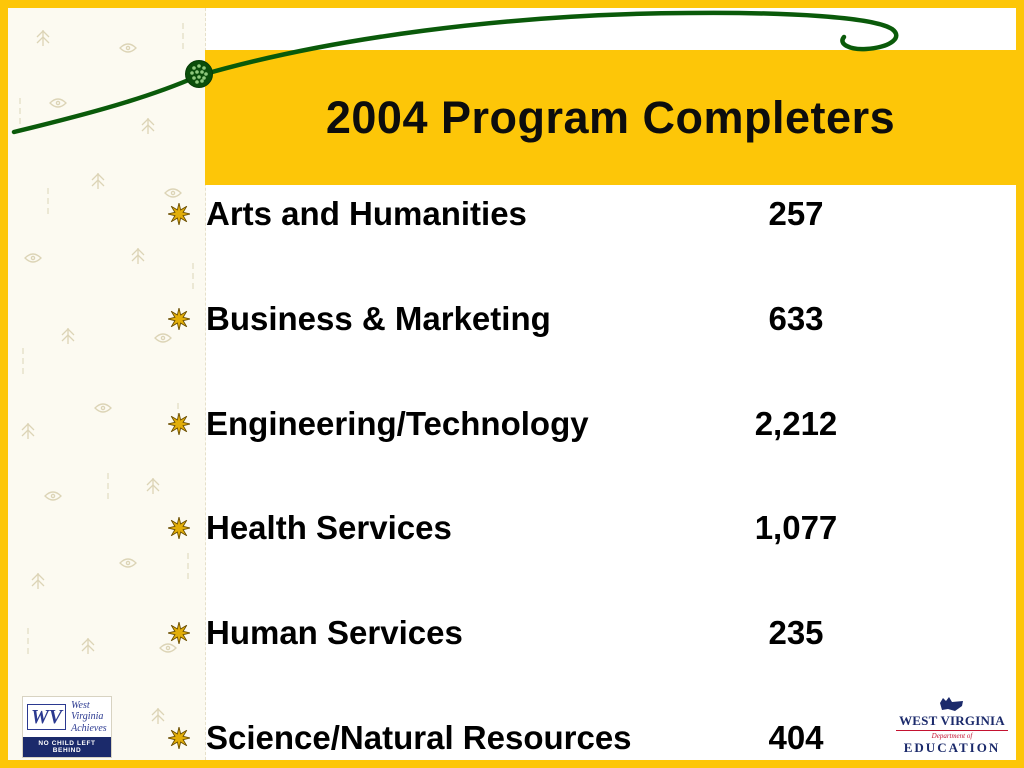  What do you see at coordinates (578, 528) in the screenshot?
I see `list-item: Health Services 1,077` at bounding box center [578, 528].